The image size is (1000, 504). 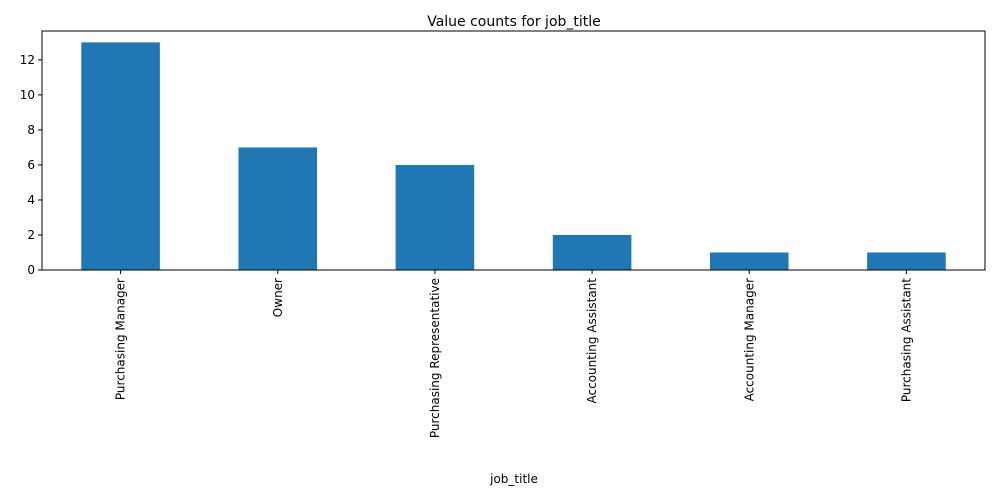 What do you see at coordinates (31, 130) in the screenshot?
I see `y-tick-label: 8` at bounding box center [31, 130].